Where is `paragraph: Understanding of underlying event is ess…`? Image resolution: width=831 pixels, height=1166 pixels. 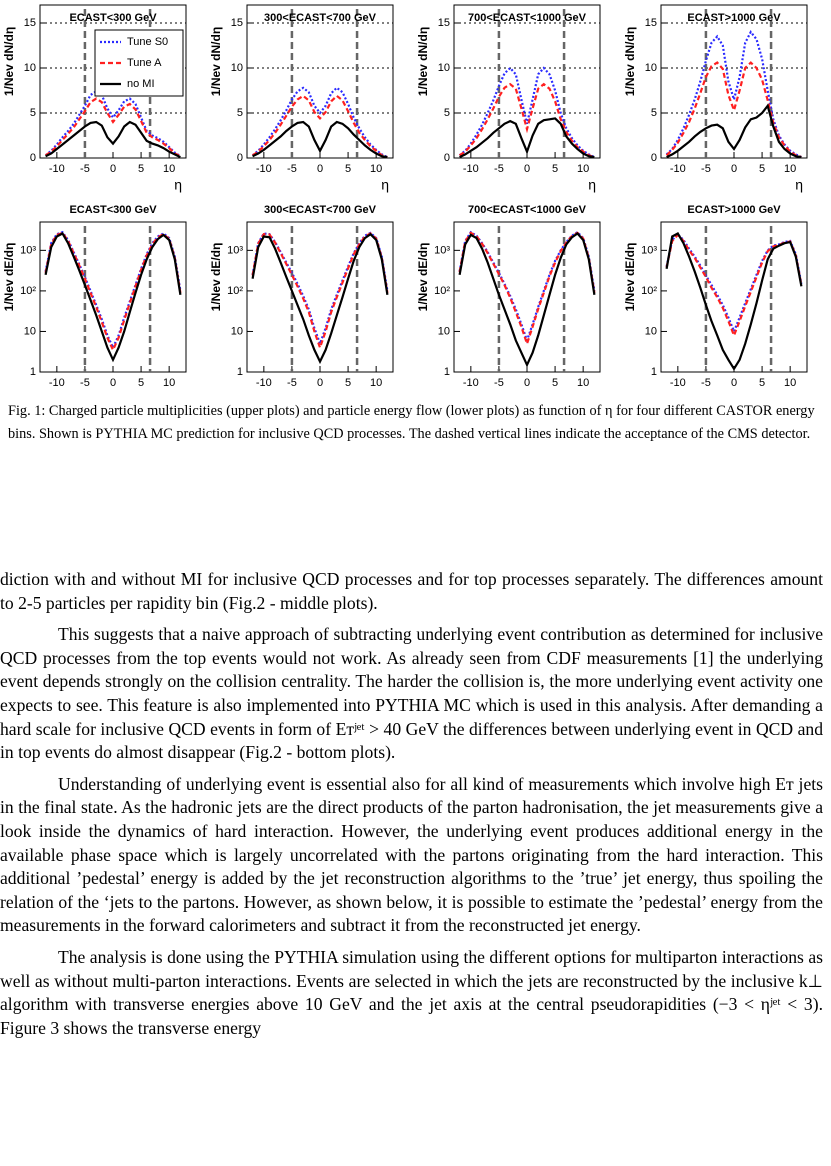
paragraph: Understanding of underlying event is ess… is located at coordinates (411, 854).